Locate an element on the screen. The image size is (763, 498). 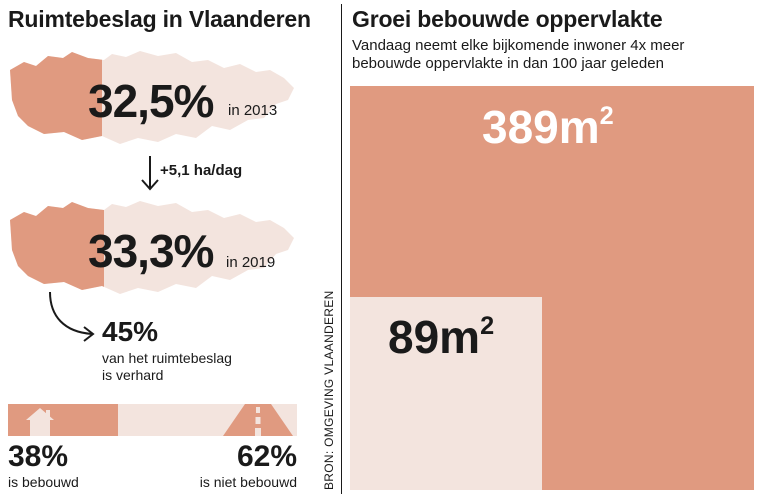
change-rate: +5,1 ha/dag is located at coordinates (201, 170).